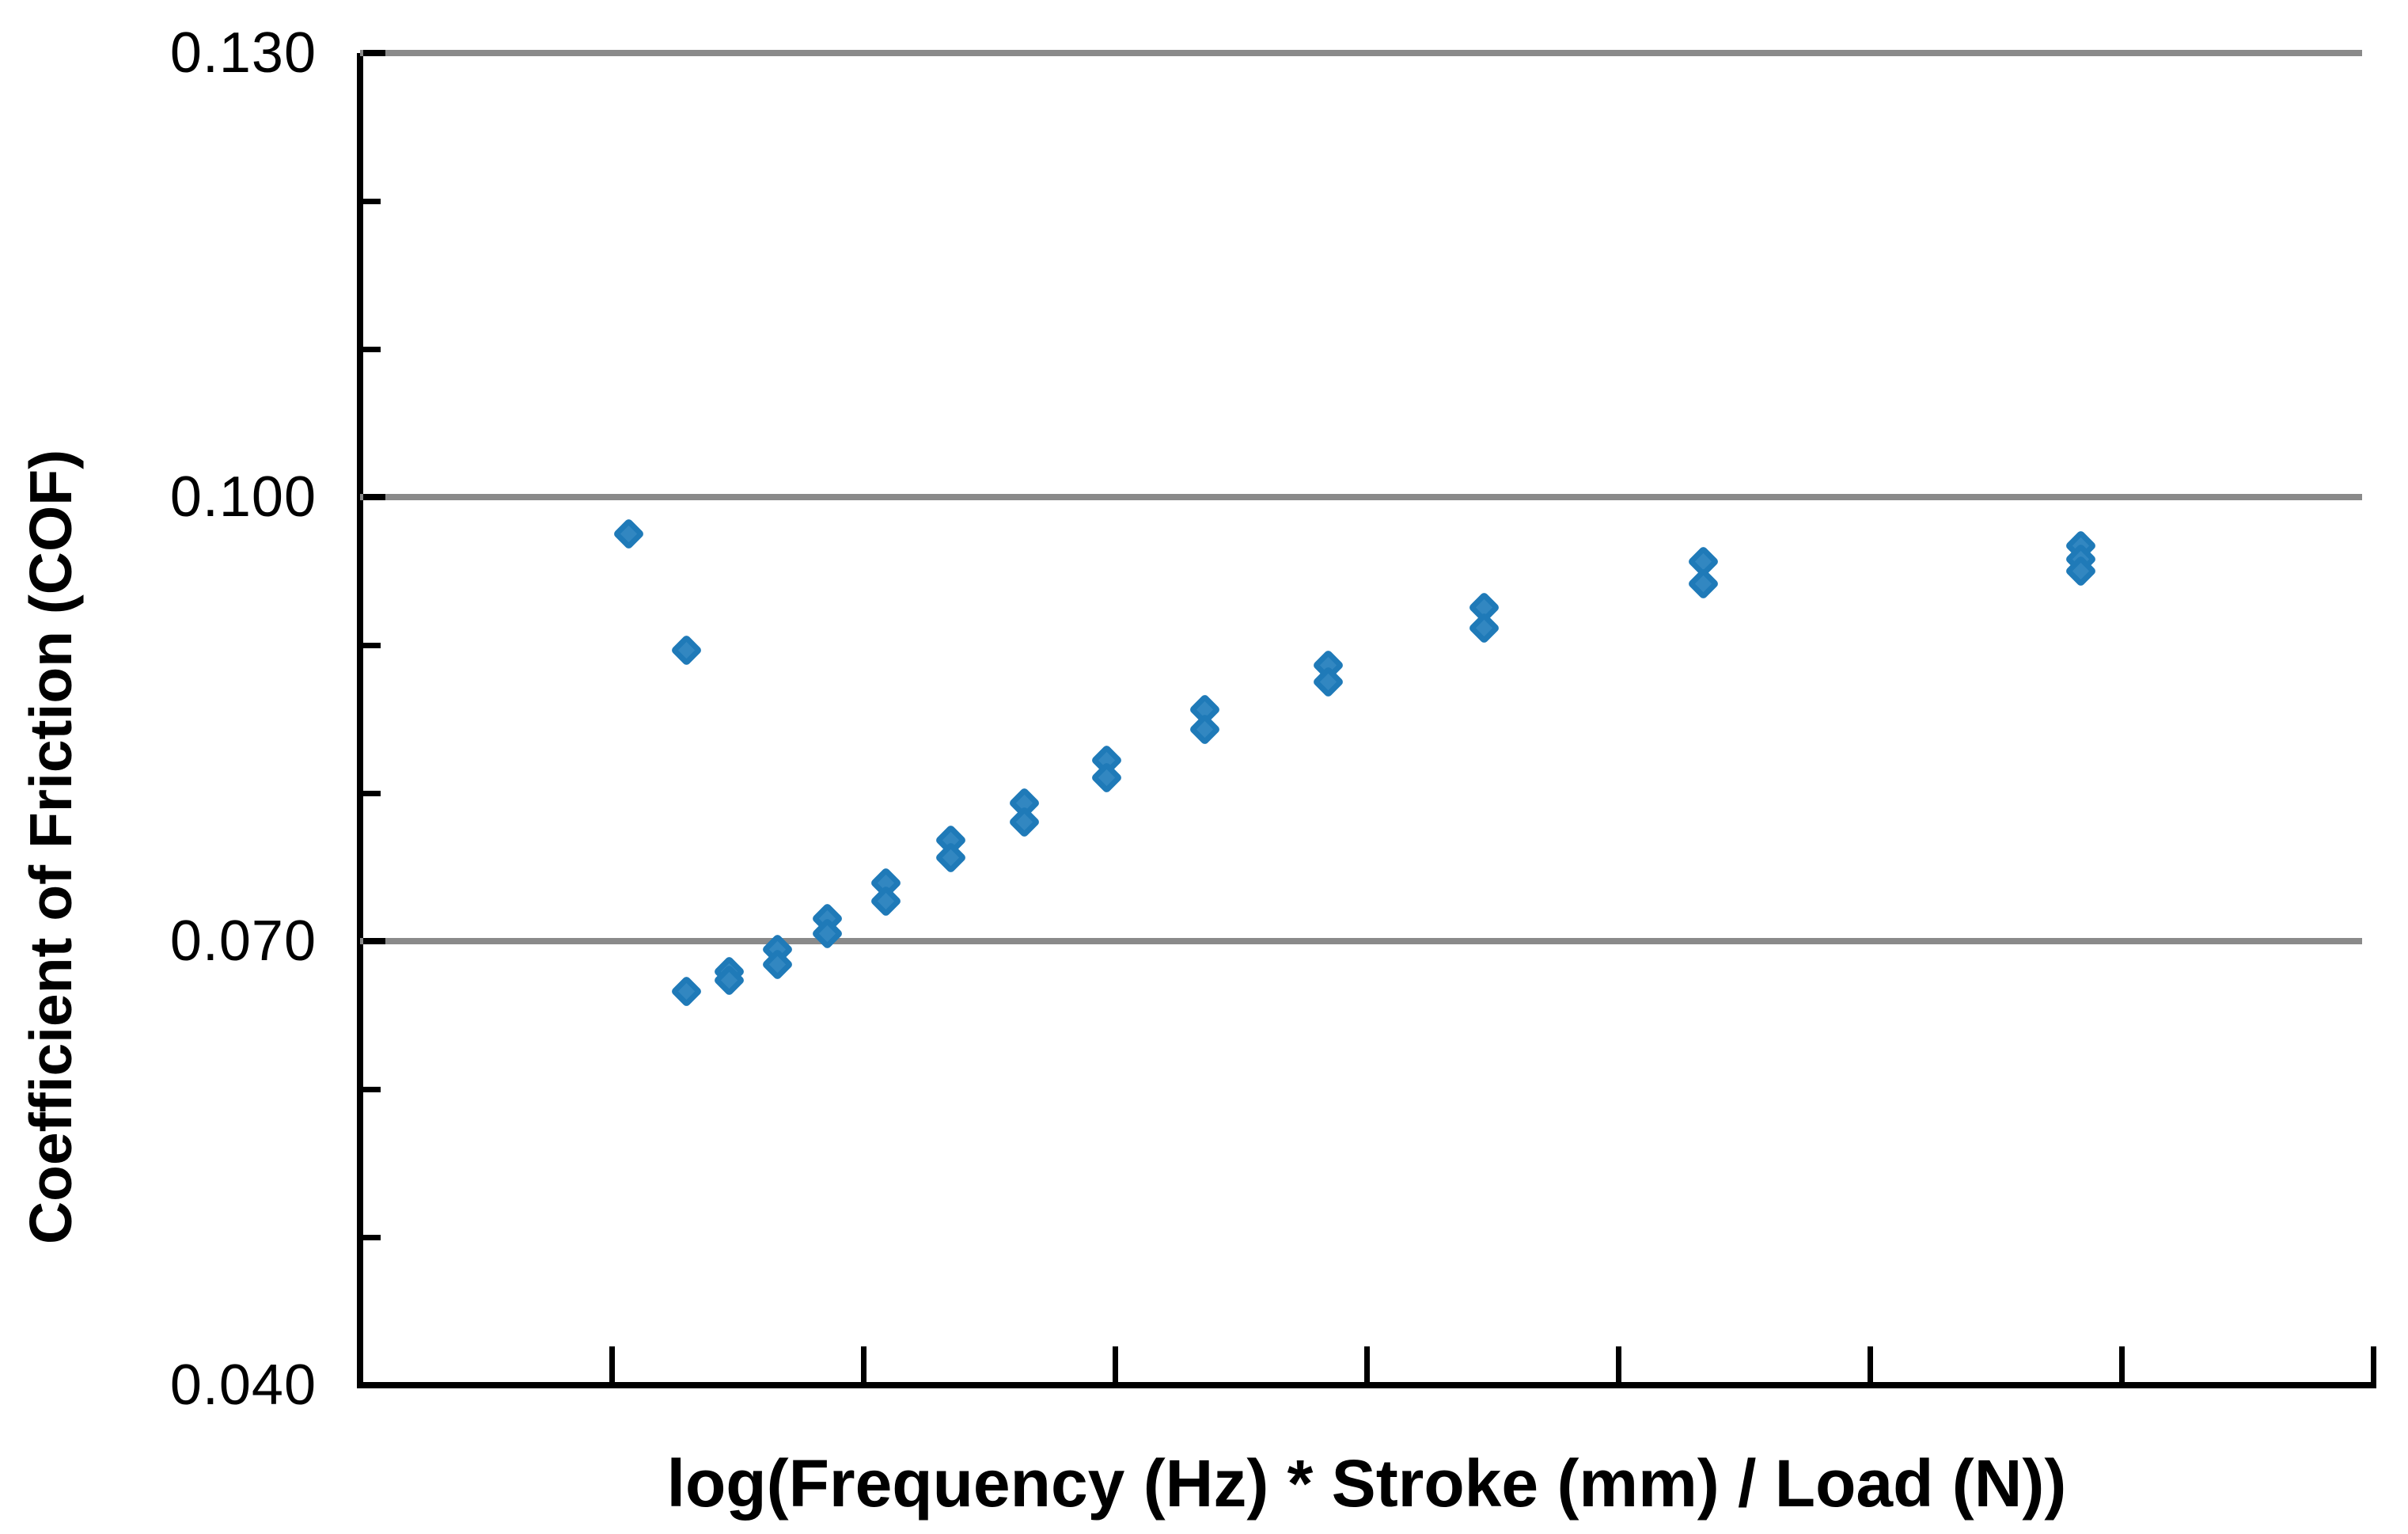 This screenshot has height=1534, width=2408. What do you see at coordinates (243, 1385) in the screenshot?
I see `y-tick-label: 0.040` at bounding box center [243, 1385].